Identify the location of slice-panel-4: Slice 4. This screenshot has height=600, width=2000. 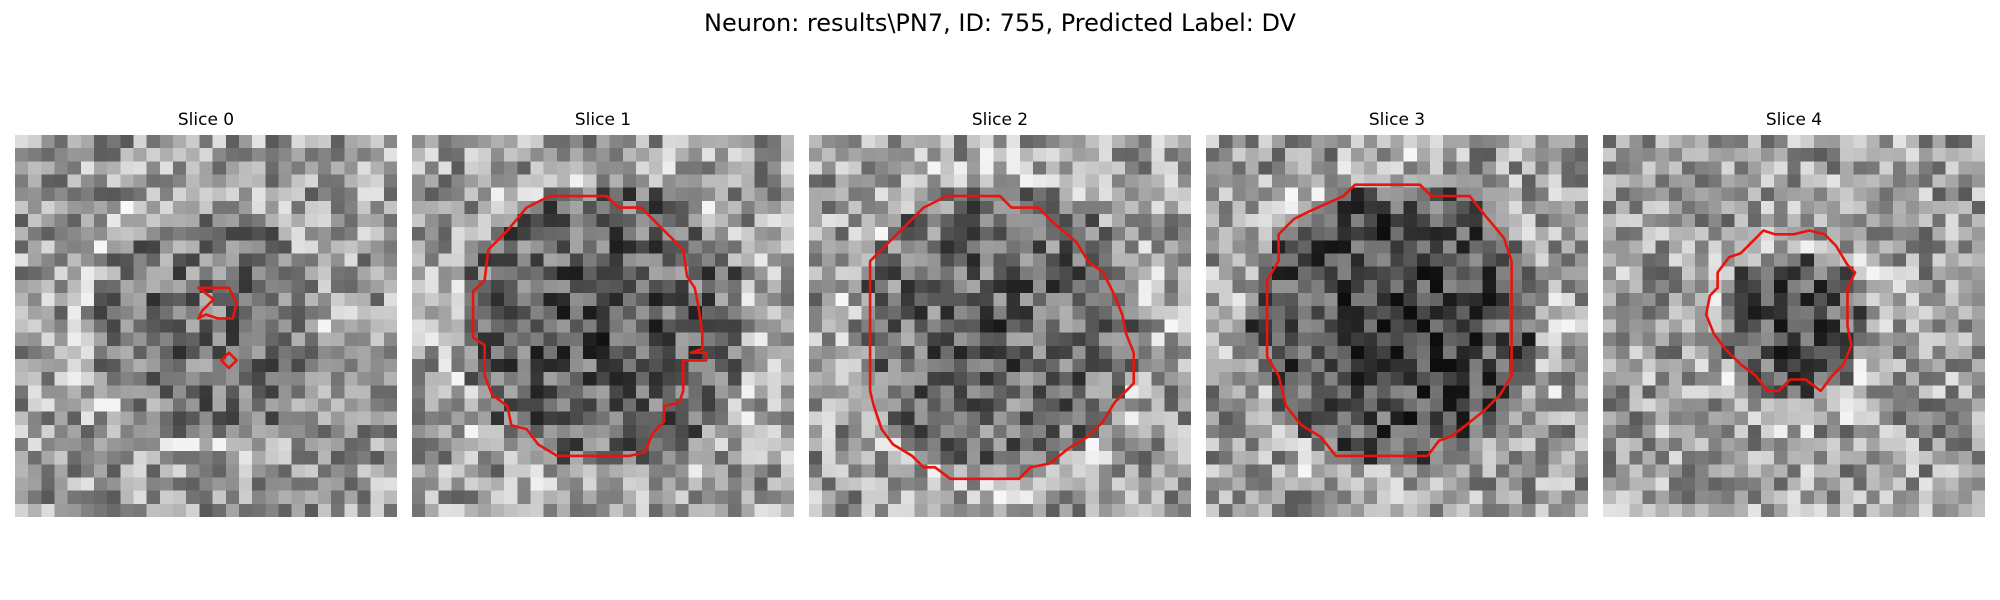
(1794, 312).